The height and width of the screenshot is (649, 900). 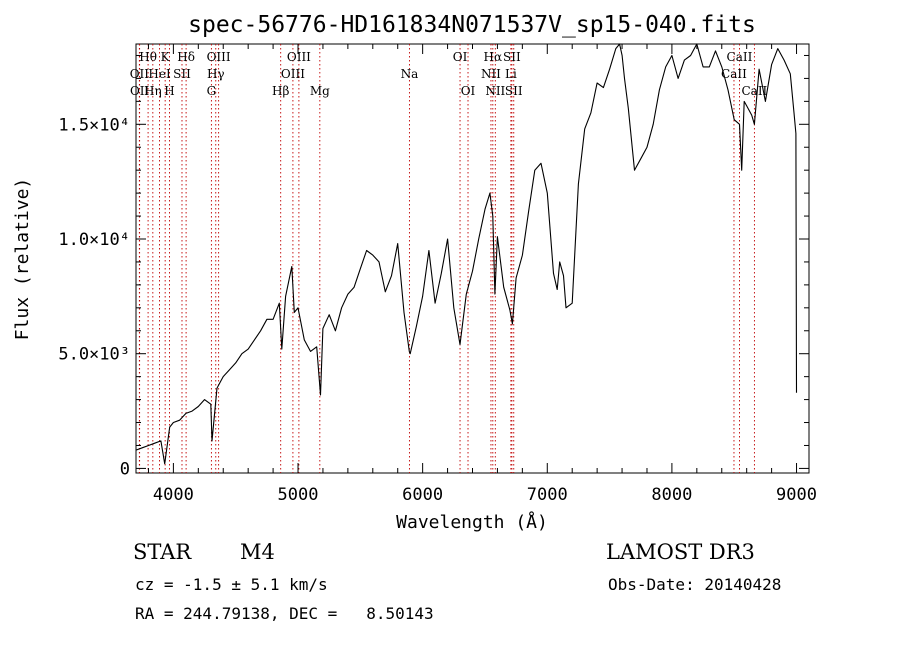 What do you see at coordinates (280, 91) in the screenshot?
I see `spectral-line-label: Hβ` at bounding box center [280, 91].